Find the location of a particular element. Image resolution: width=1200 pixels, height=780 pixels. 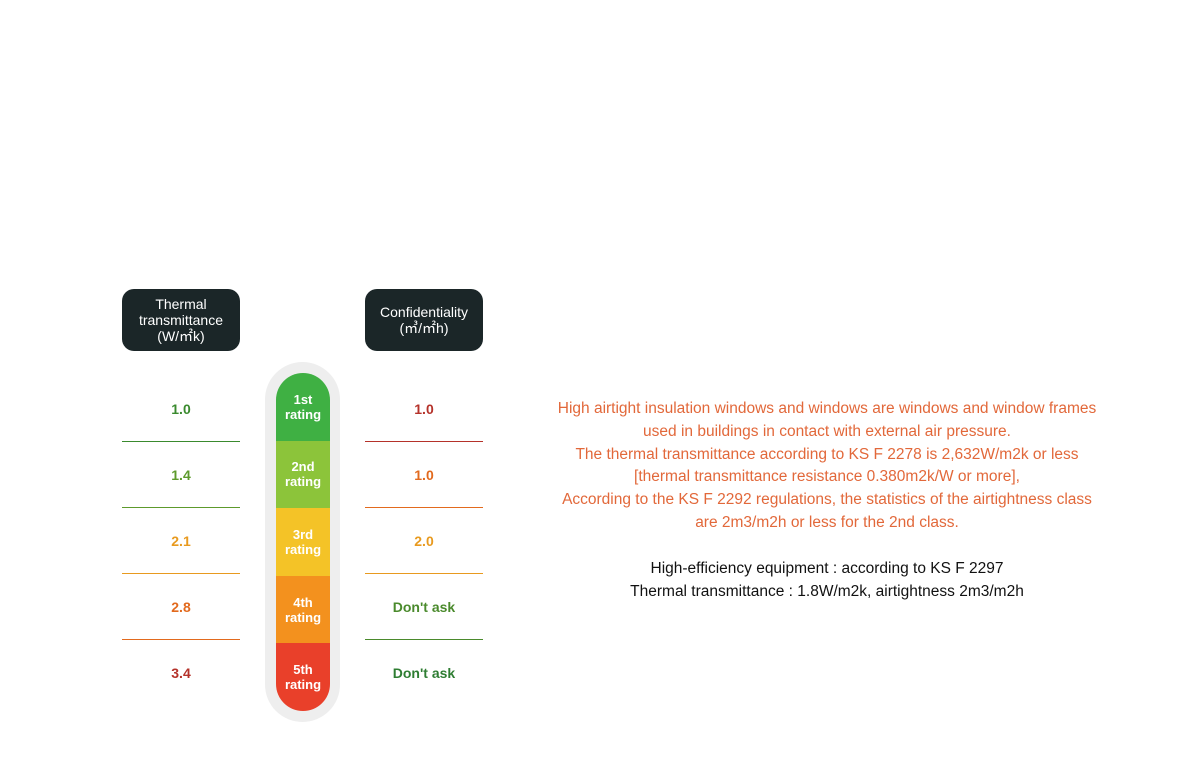

rating-ordinal: 4th is located at coordinates (303, 602).